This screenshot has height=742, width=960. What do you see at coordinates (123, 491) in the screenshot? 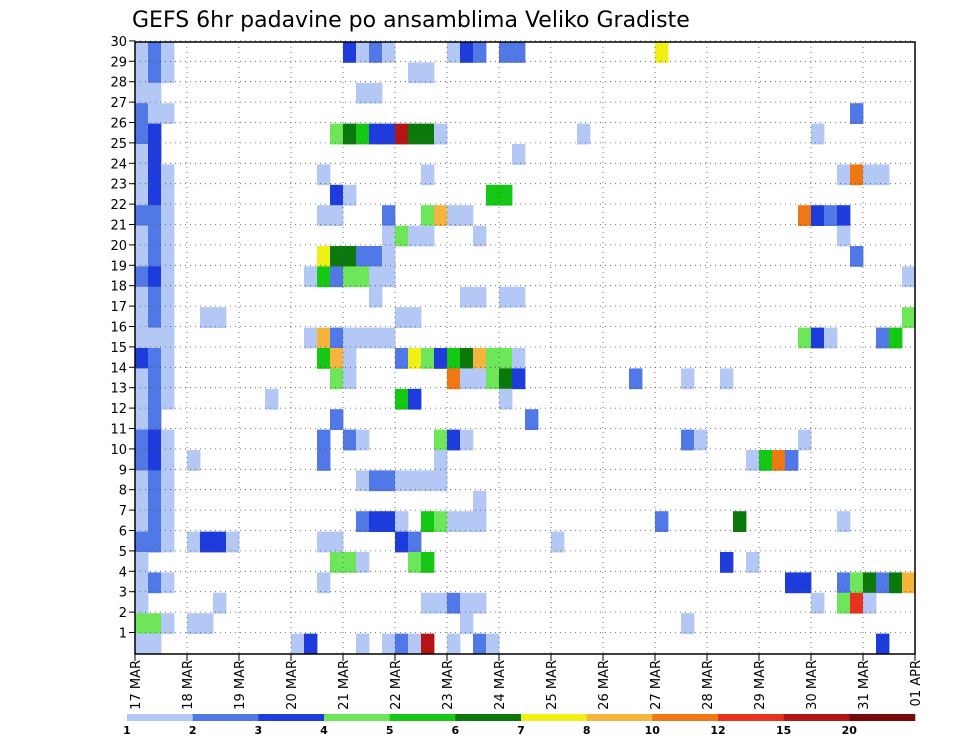
I see `y-tick-label: 8` at bounding box center [123, 491].